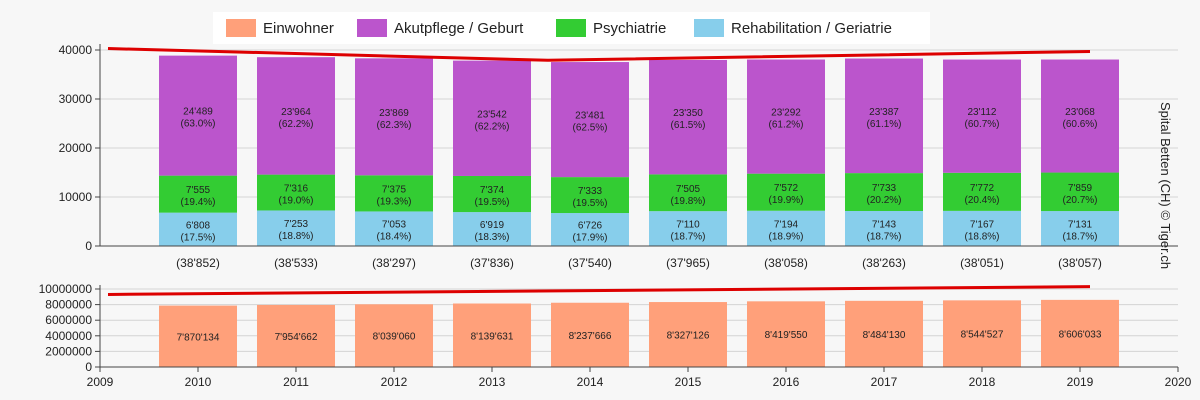  Describe the element at coordinates (1080, 112) in the screenshot. I see `top-bar-value-label: 23'068` at that location.